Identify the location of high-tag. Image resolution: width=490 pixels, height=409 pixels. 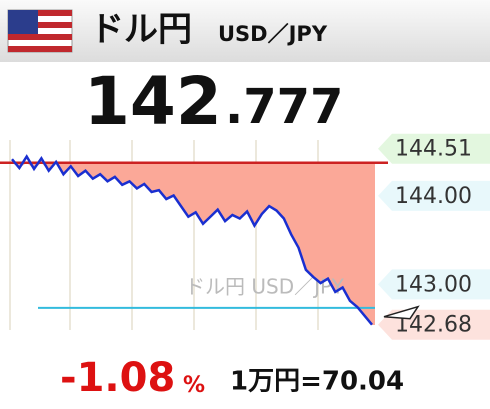
(434, 148).